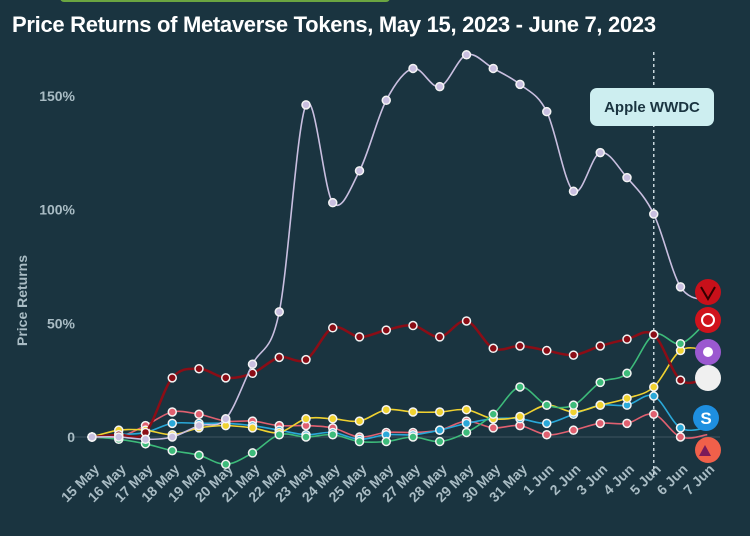  Describe the element at coordinates (708, 292) in the screenshot. I see `wolf-token-icon` at that location.